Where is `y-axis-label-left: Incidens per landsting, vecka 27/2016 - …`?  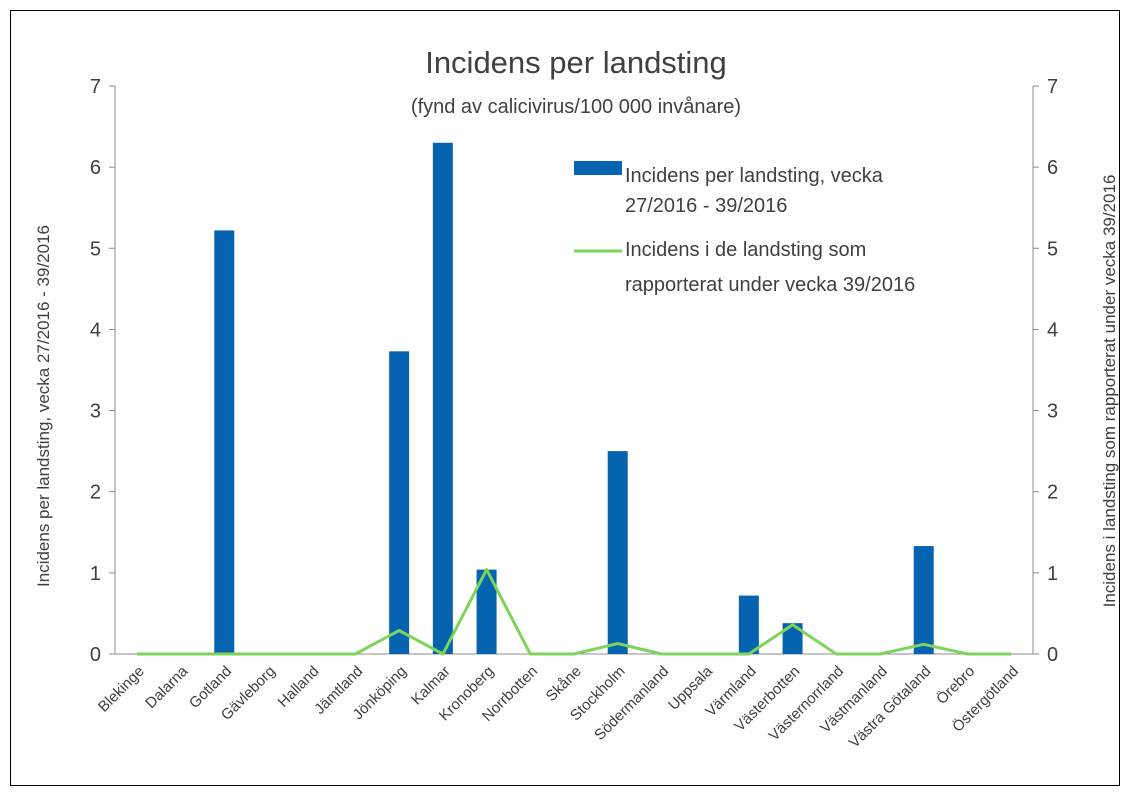
y-axis-label-left: Incidens per landsting, vecka 27/2016 - … is located at coordinates (43, 406).